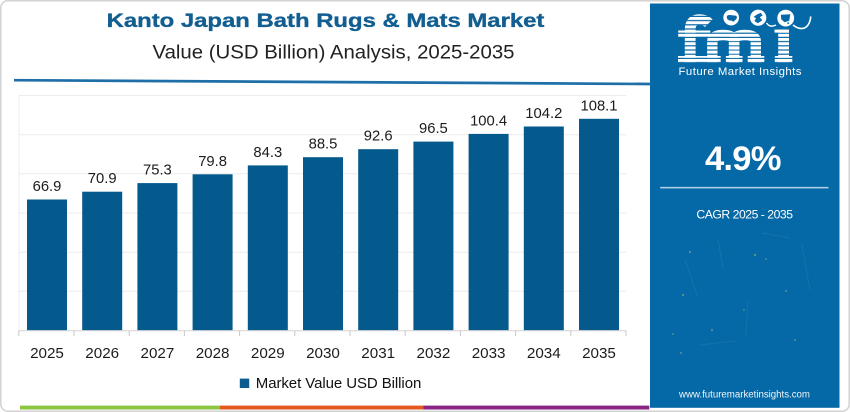  What do you see at coordinates (334, 53) in the screenshot?
I see `svg-text:Value (USD Billion) Analysis,: Value (USD Billion) Analysis, 2025-2035` at bounding box center [334, 53].